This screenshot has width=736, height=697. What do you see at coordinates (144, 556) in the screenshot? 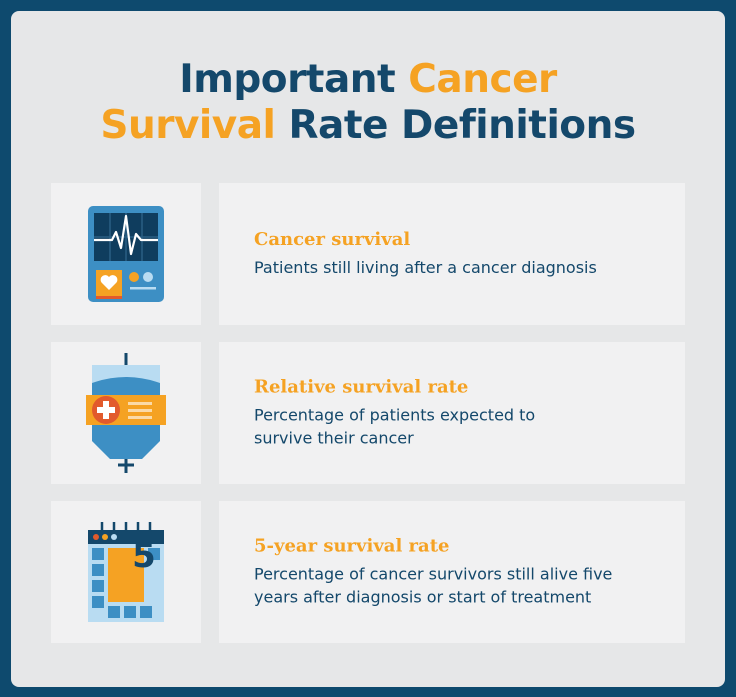
I see `calendar-number: 5` at bounding box center [144, 556].